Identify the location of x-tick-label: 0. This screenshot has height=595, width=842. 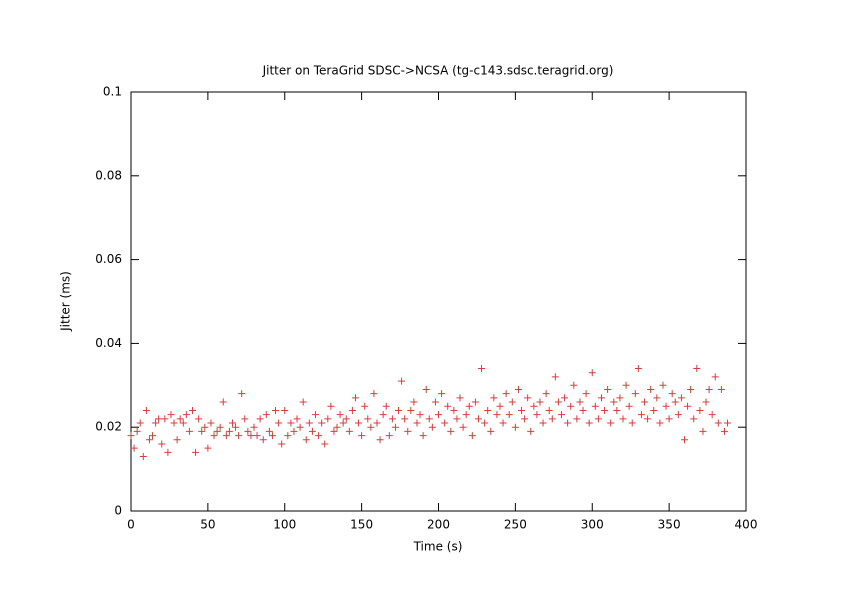
(131, 525).